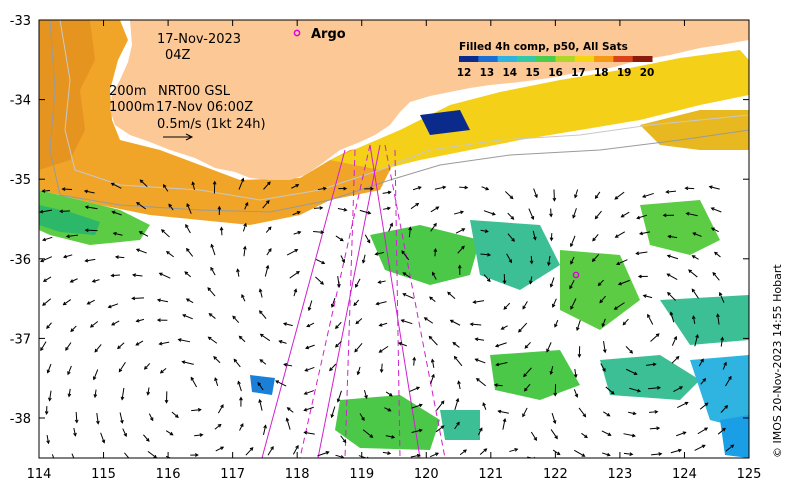 The height and width of the screenshot is (492, 791). Describe the element at coordinates (777, 361) in the screenshot. I see `credit-text: © IMOS 20-Nov-2023 14:55 Hobart` at that location.